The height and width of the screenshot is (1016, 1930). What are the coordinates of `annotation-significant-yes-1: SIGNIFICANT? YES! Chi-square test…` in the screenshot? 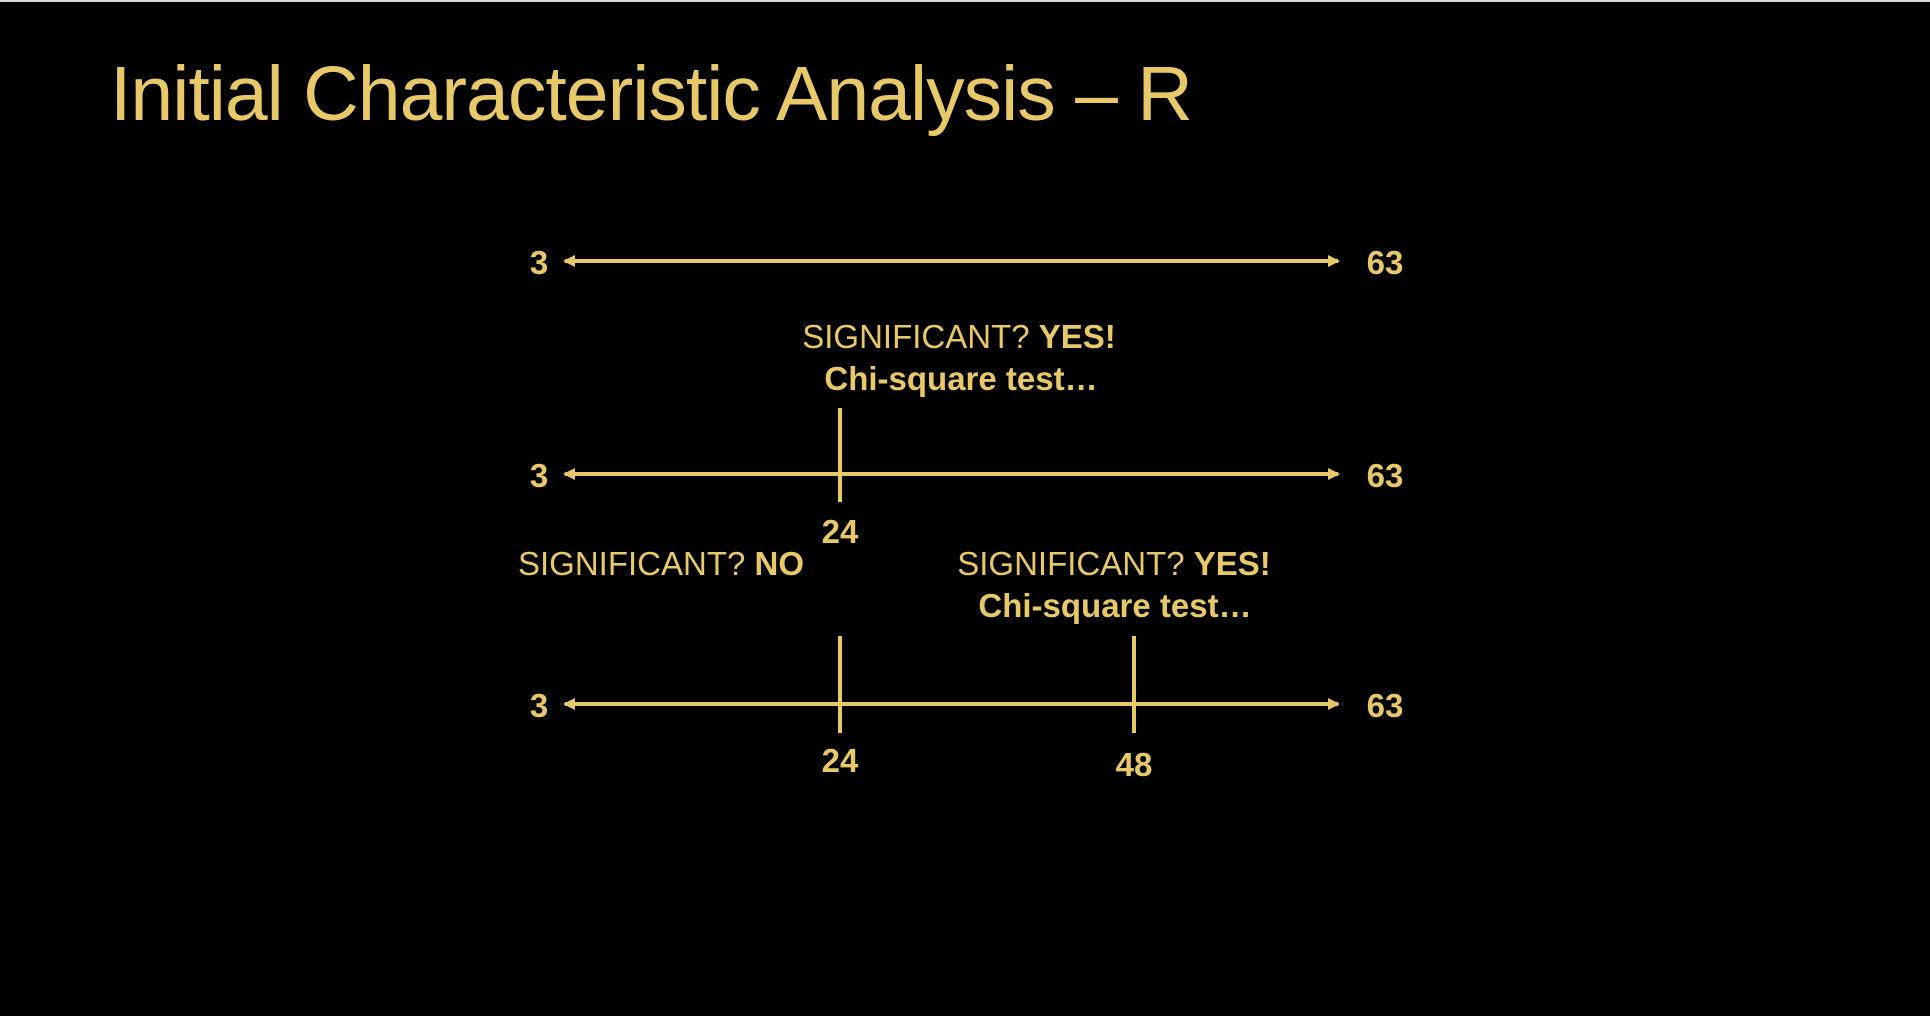 It's located at (959, 357).